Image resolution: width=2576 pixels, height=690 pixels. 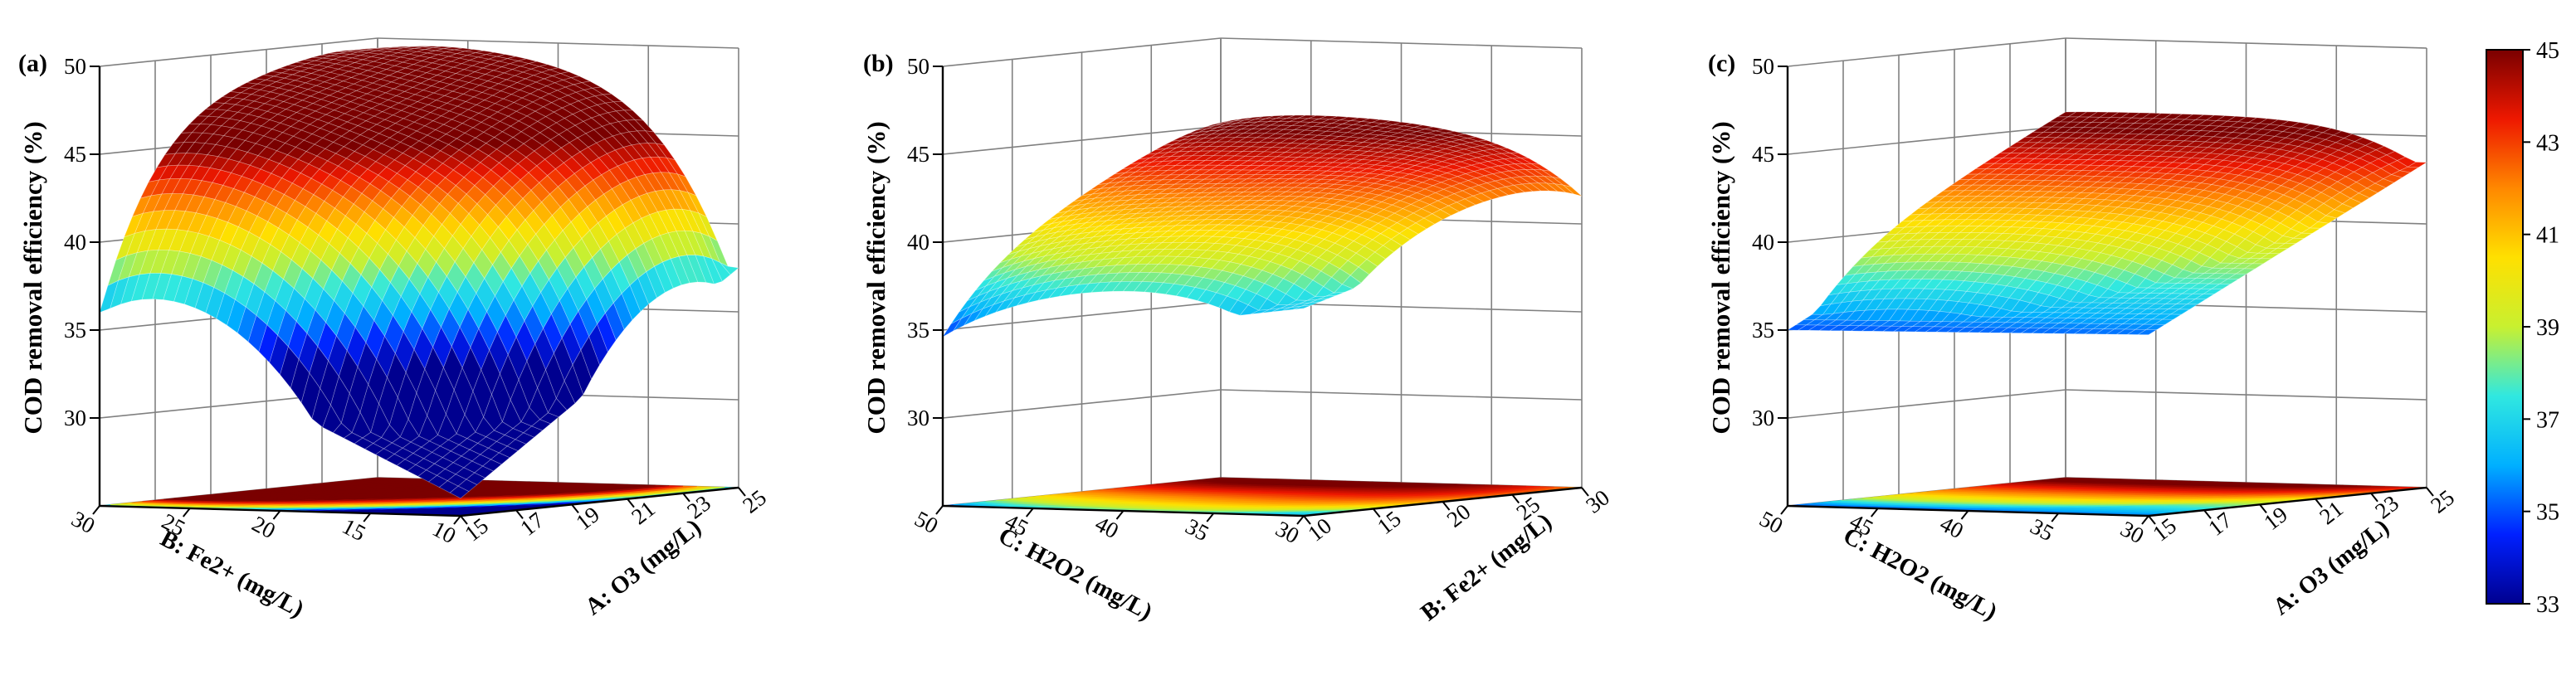 What do you see at coordinates (1076, 574) in the screenshot?
I see `y-axis-label: C: H2O2 (mg/L)` at bounding box center [1076, 574].